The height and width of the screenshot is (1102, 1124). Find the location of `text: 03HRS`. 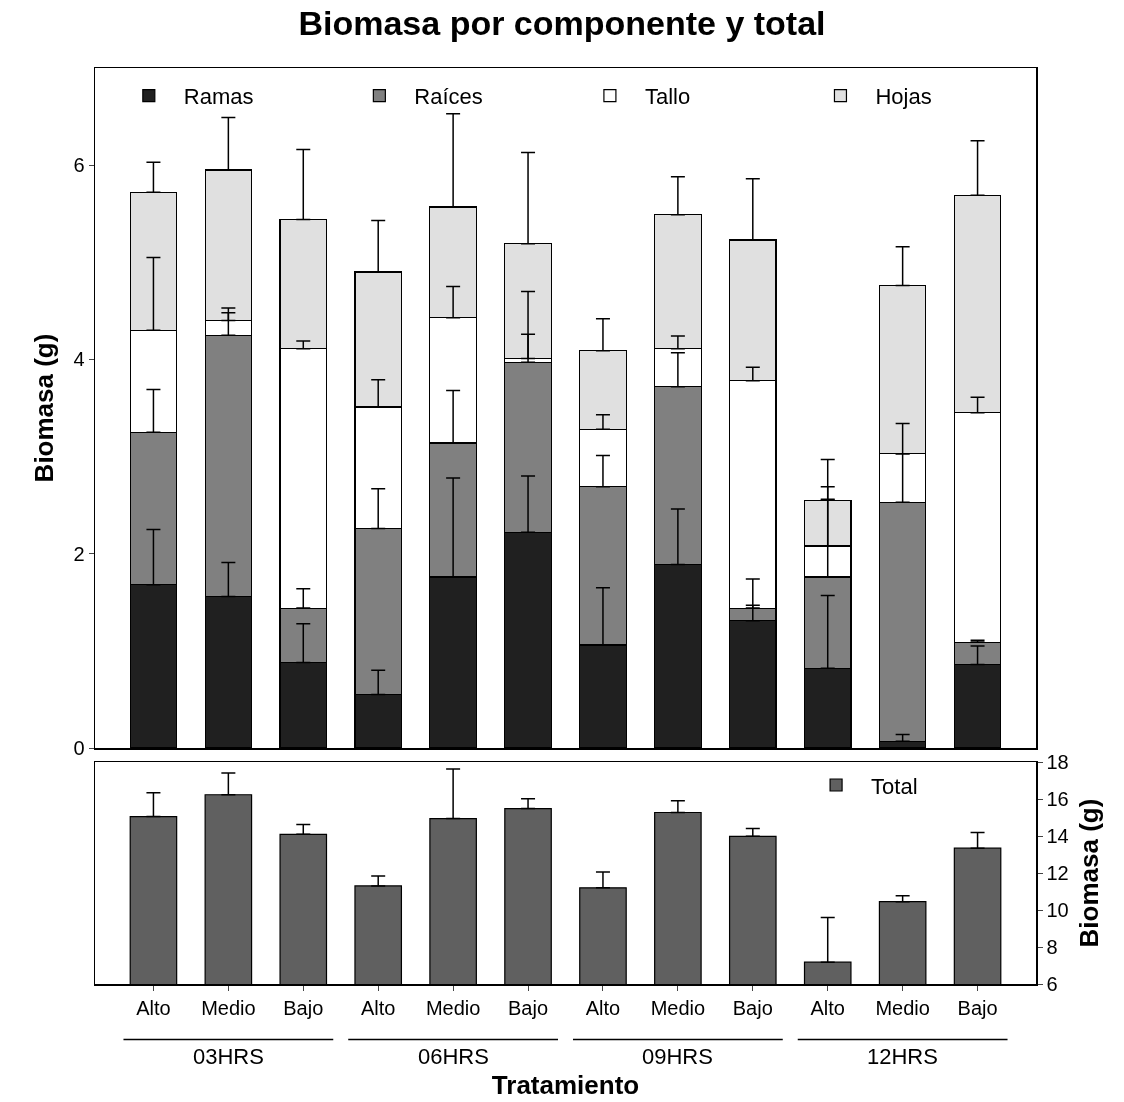

text: 03HRS is located at coordinates (228, 1056).